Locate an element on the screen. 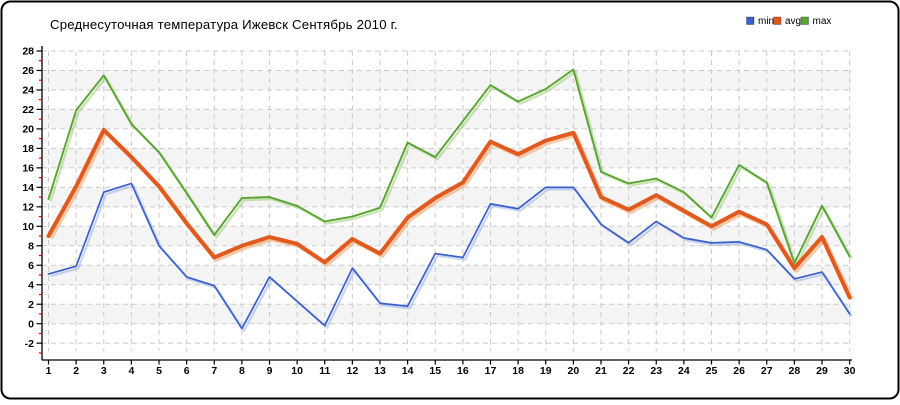  y-tick-label: 10 is located at coordinates (28, 227).